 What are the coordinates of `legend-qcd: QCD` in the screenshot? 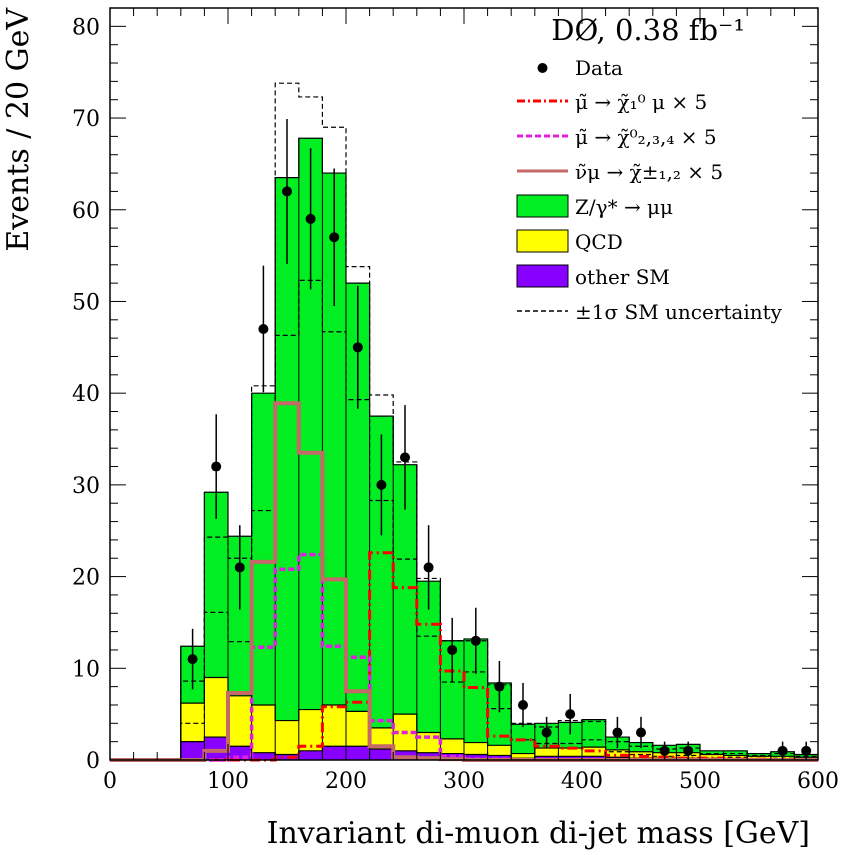 It's located at (569, 241).